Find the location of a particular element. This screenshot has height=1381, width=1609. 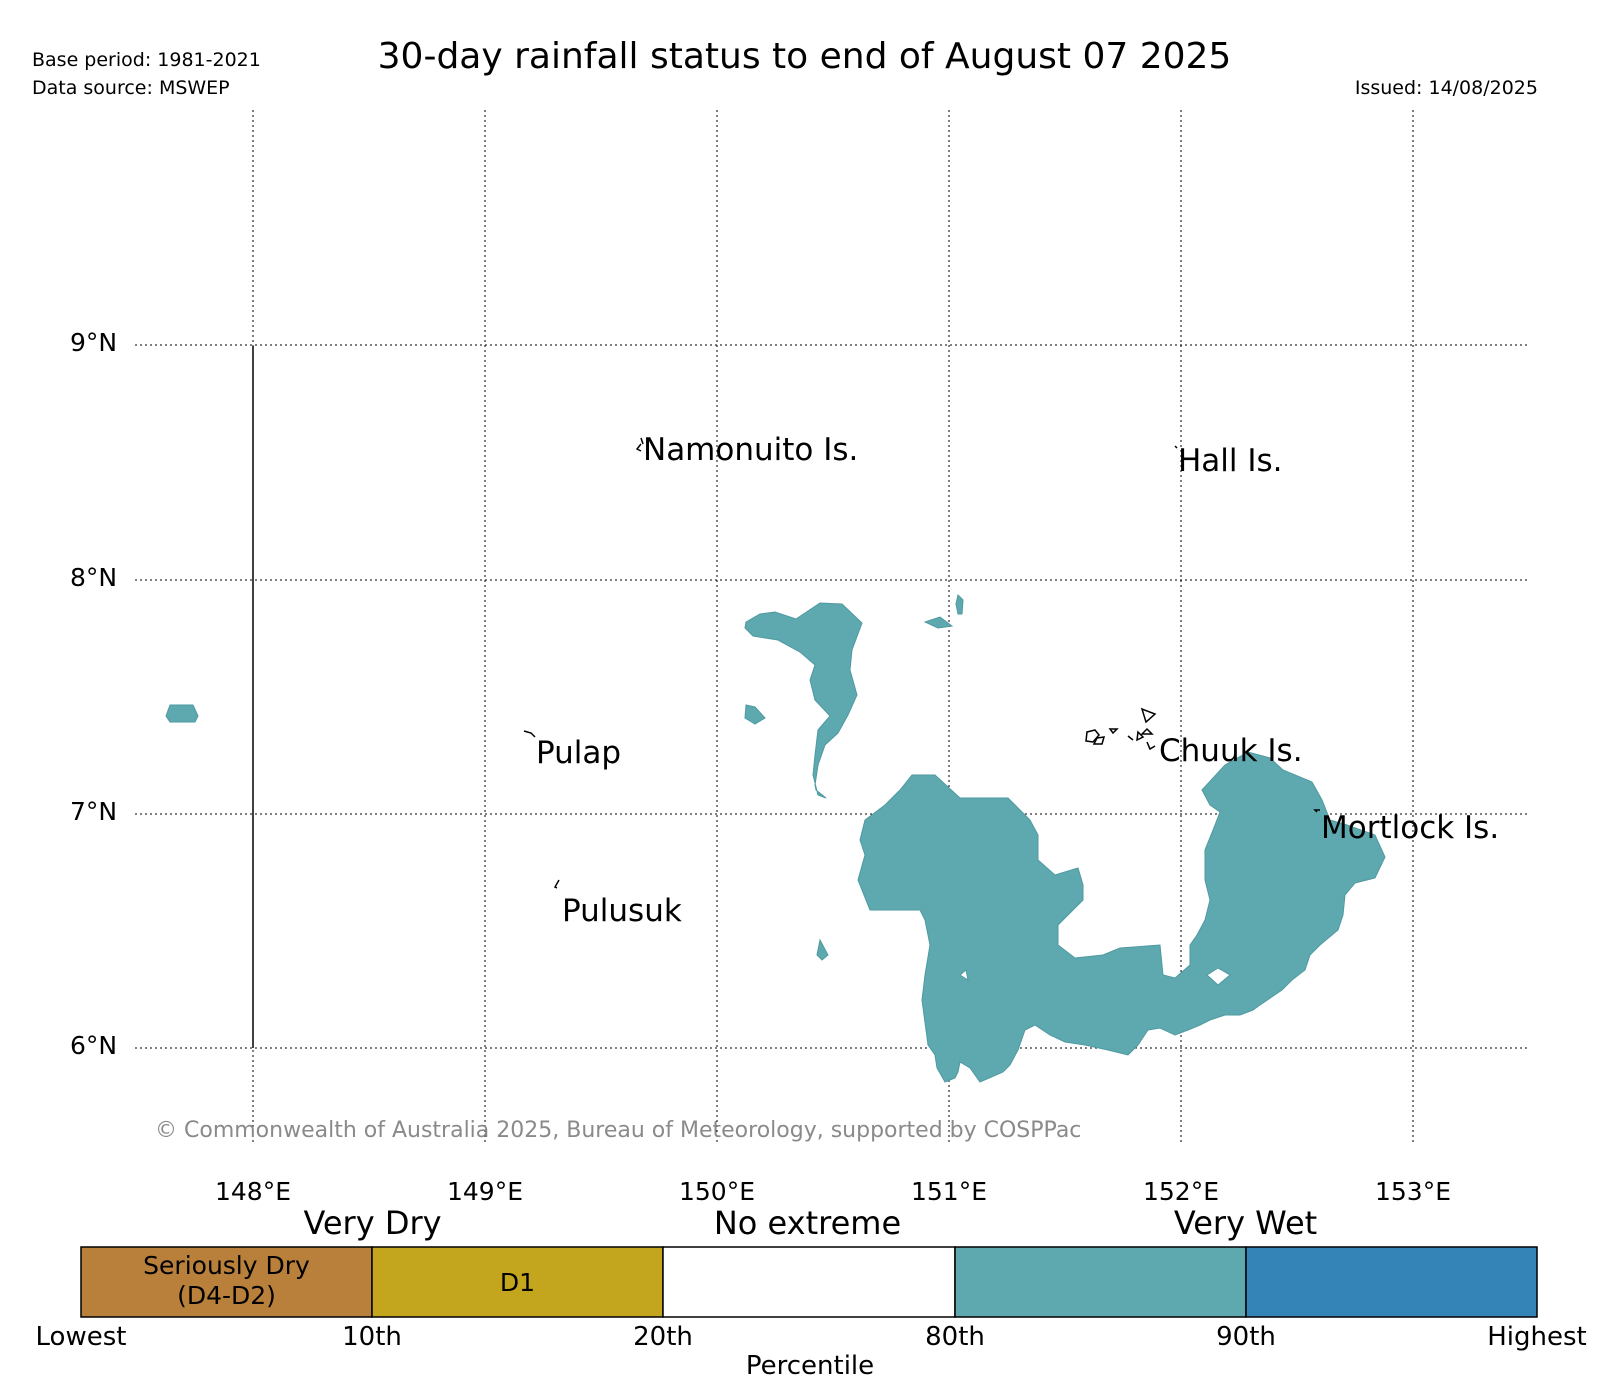

percentile-lowest: Lowest is located at coordinates (81, 1337).